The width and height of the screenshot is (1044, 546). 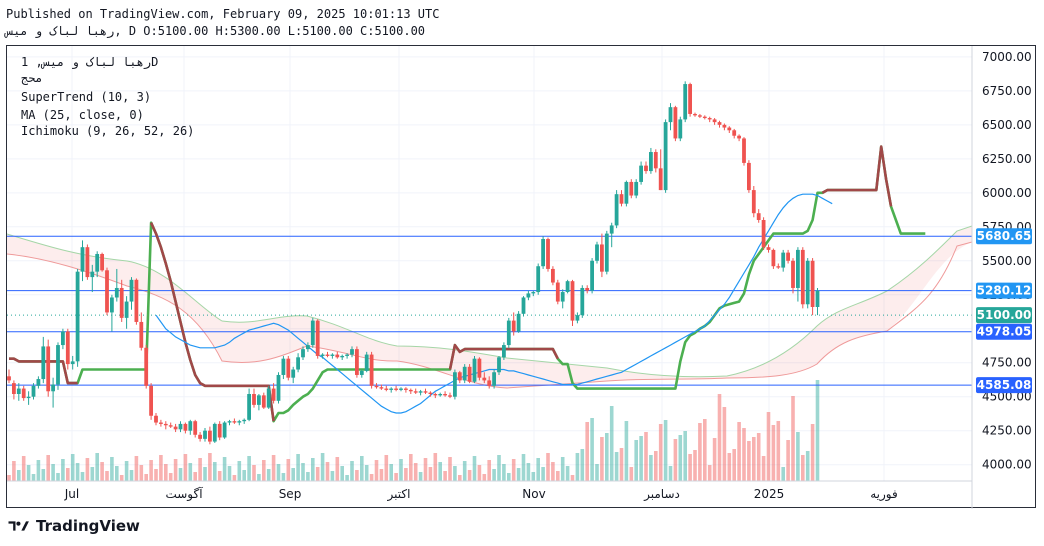 What do you see at coordinates (82, 115) in the screenshot?
I see `legend-ma: MA (25, close, 0)` at bounding box center [82, 115].